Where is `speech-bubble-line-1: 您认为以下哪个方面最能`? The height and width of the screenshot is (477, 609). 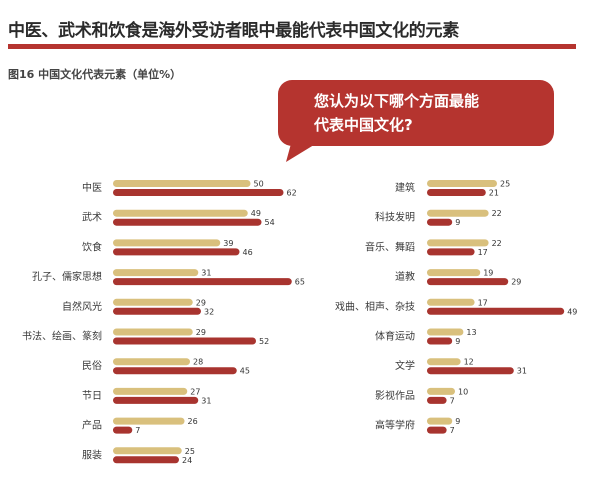 speech-bubble-line-1: 您认为以下哪个方面最能 is located at coordinates (396, 101).